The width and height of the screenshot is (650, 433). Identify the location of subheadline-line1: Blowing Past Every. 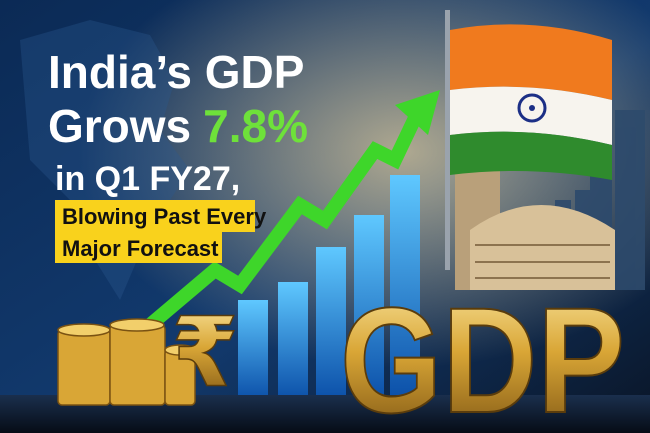
(164, 216).